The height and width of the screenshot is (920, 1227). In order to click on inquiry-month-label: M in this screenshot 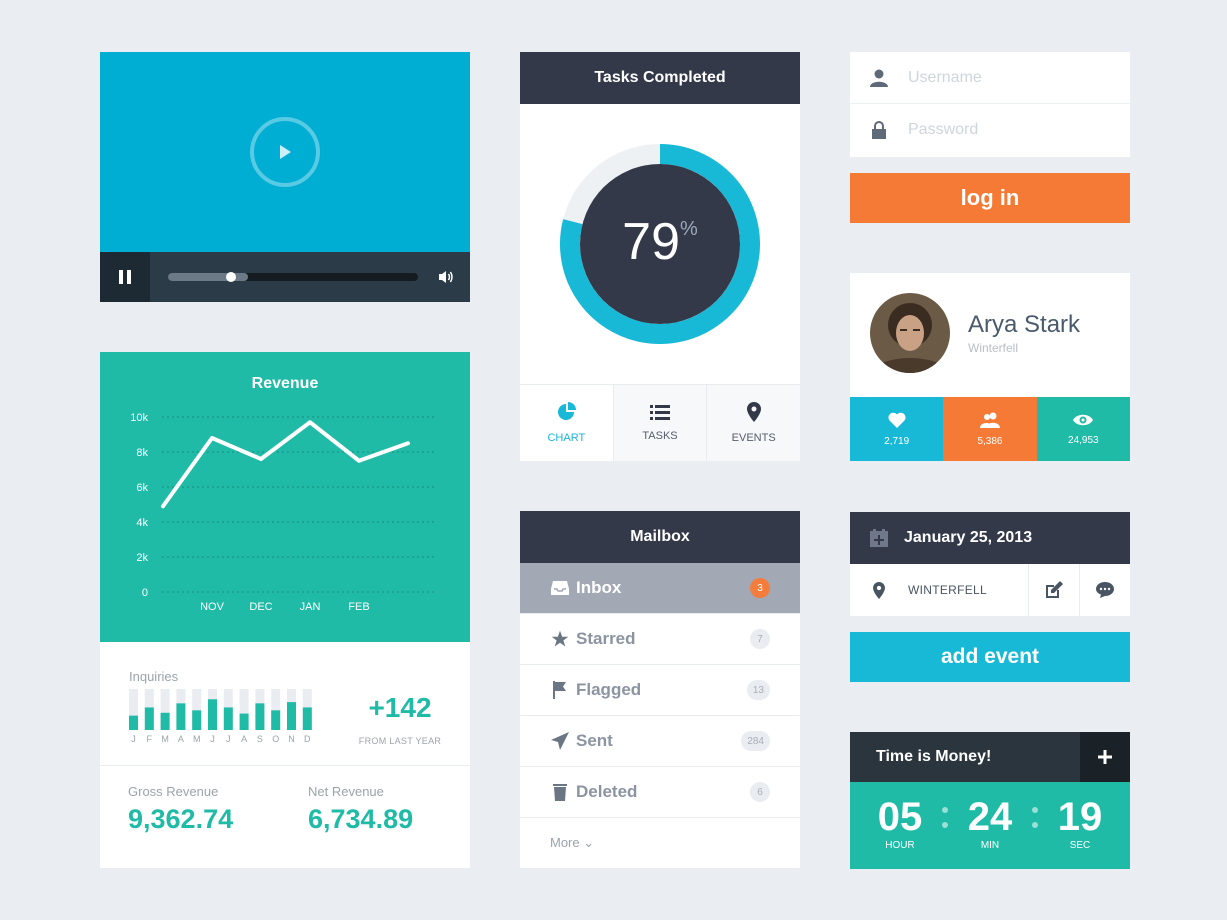, I will do `click(165, 739)`.